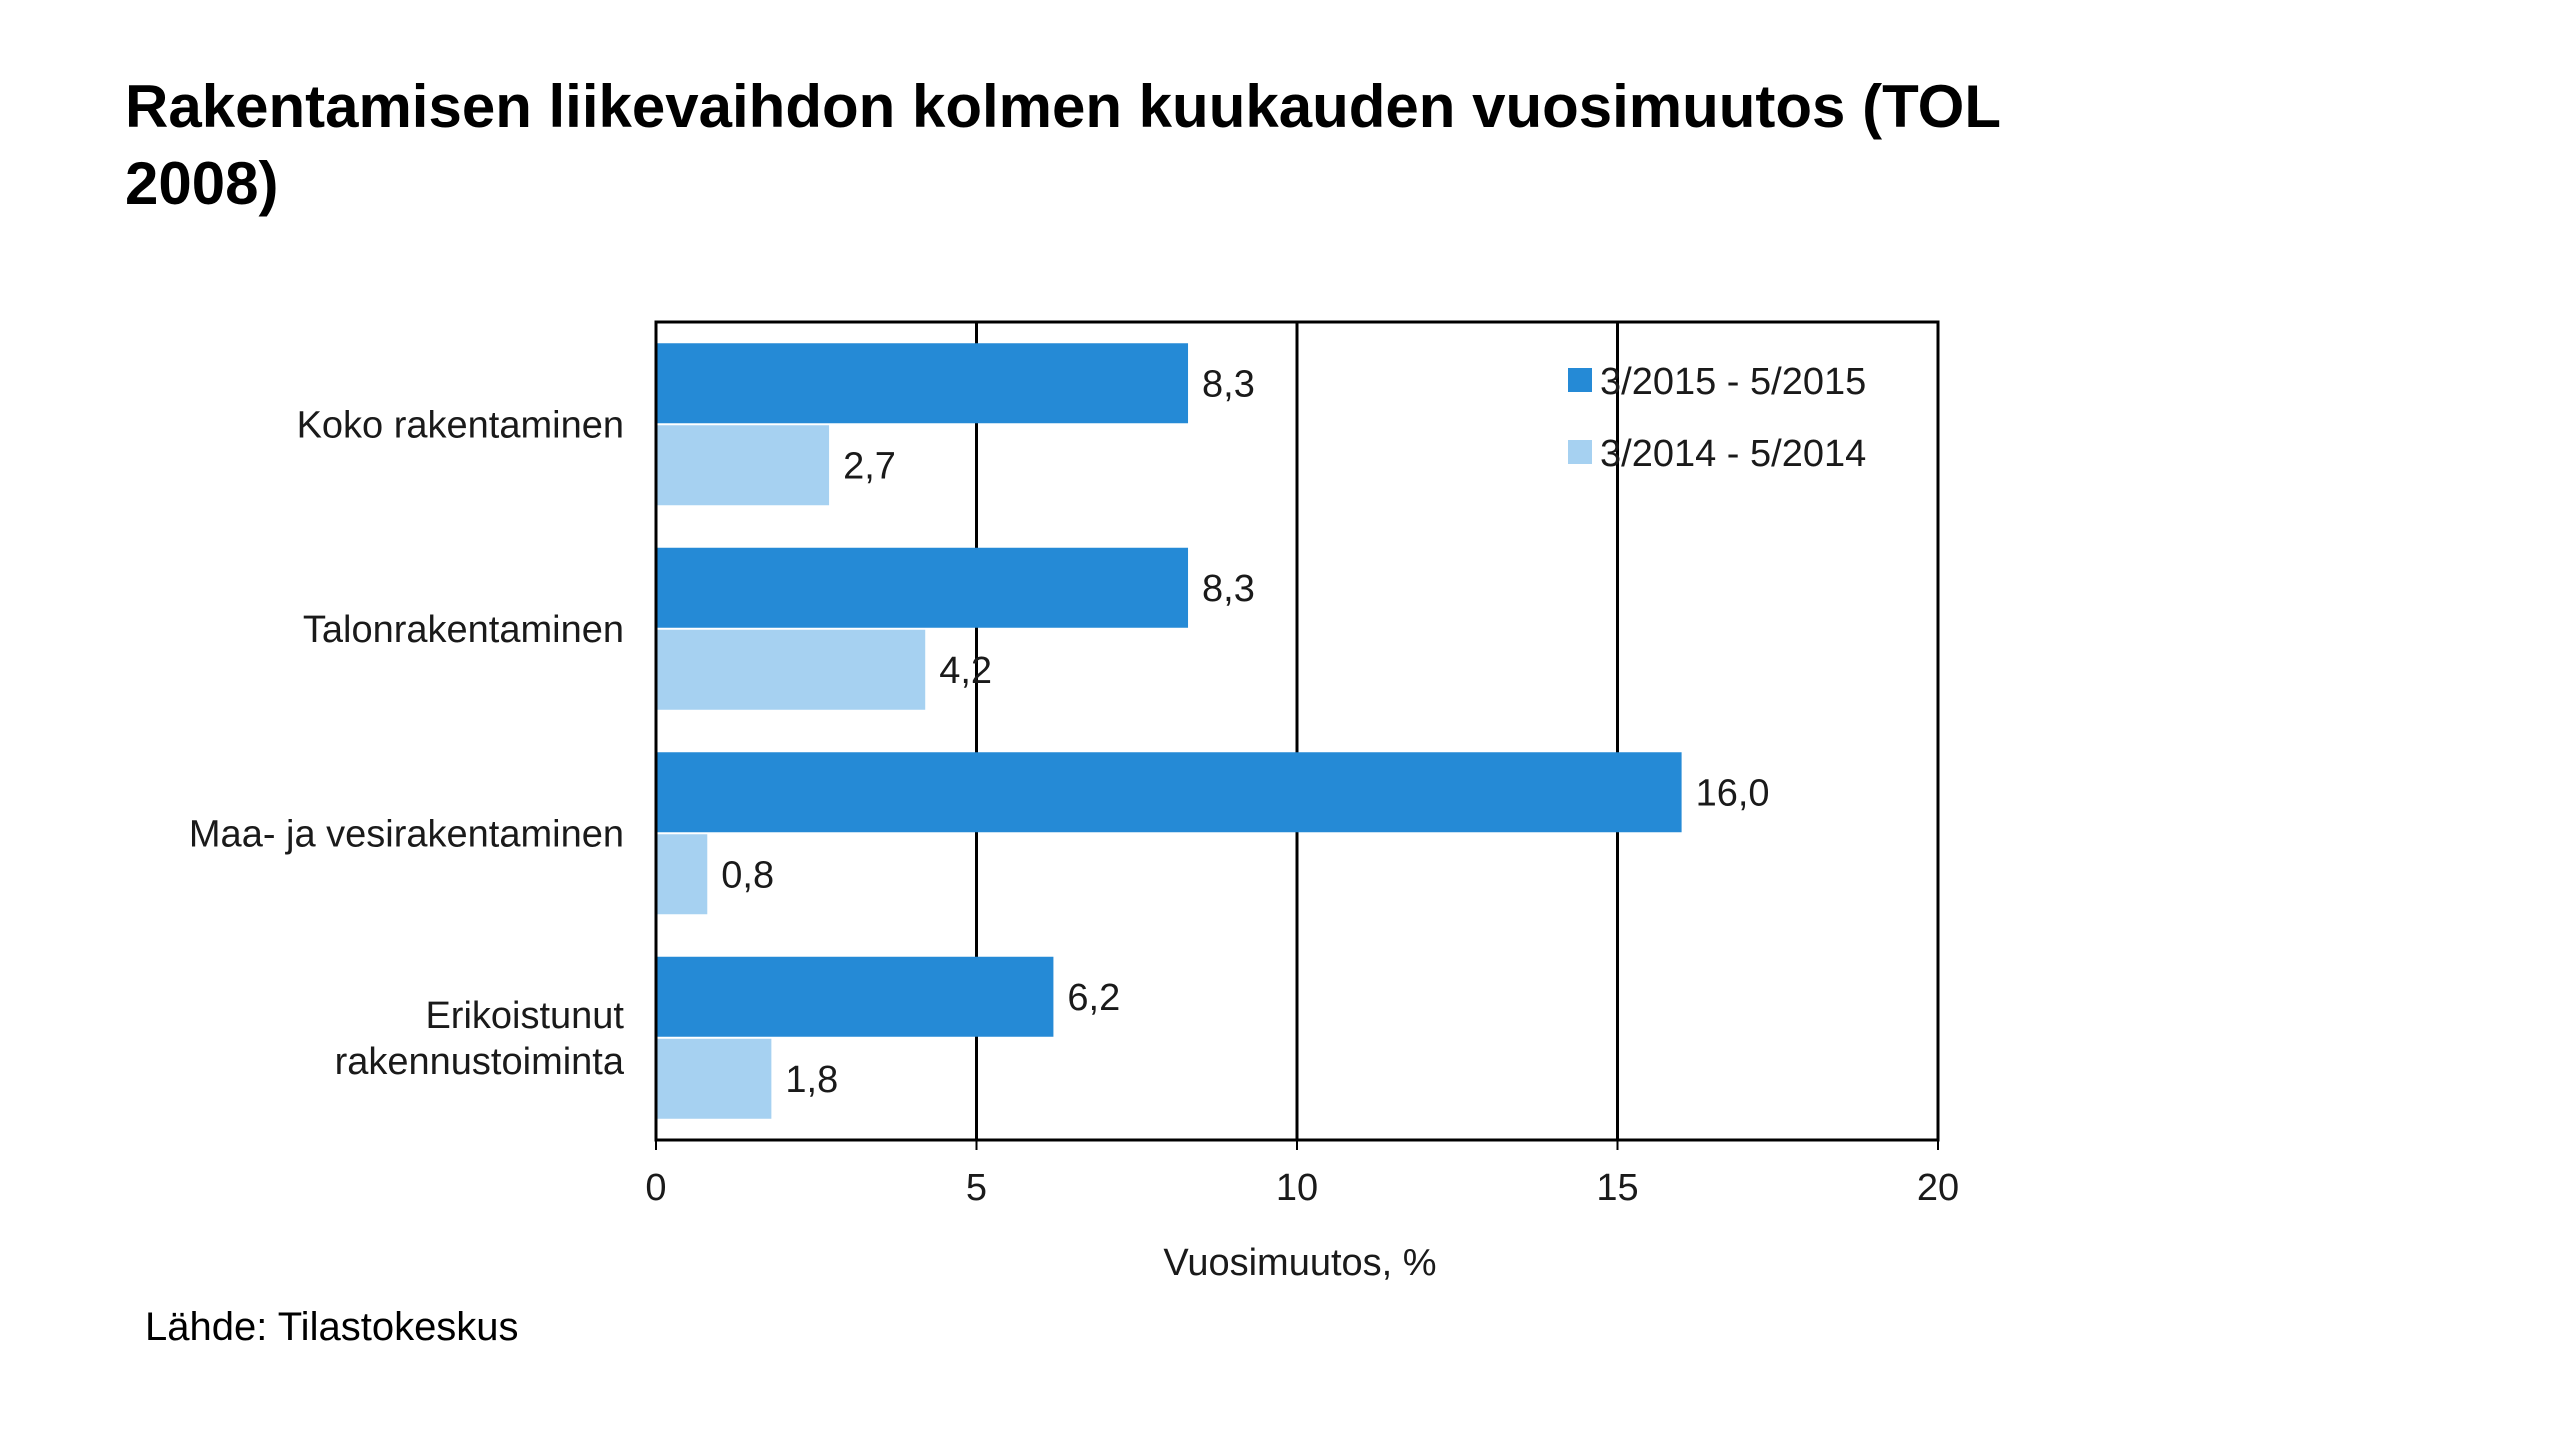  Describe the element at coordinates (869, 466) in the screenshot. I see `data-label: 2,7` at that location.